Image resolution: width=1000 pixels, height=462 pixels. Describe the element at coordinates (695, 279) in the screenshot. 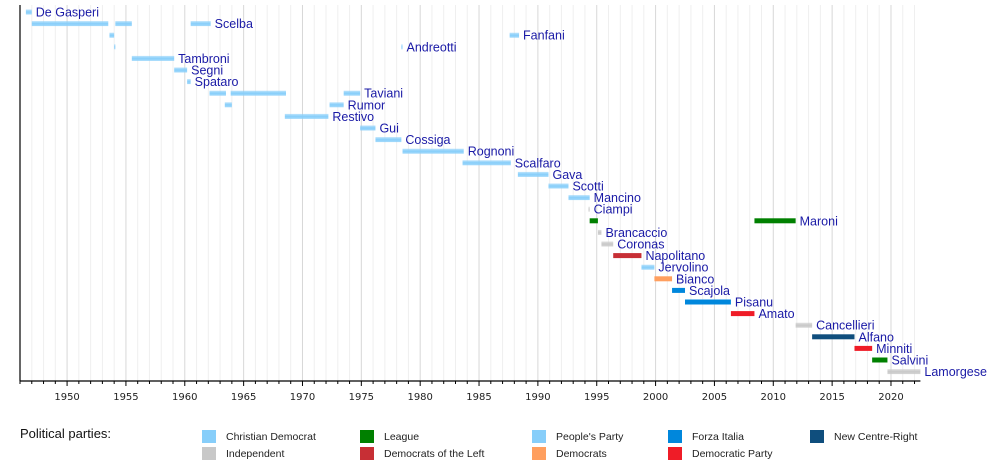

I see `minister-label: Bianco` at that location.